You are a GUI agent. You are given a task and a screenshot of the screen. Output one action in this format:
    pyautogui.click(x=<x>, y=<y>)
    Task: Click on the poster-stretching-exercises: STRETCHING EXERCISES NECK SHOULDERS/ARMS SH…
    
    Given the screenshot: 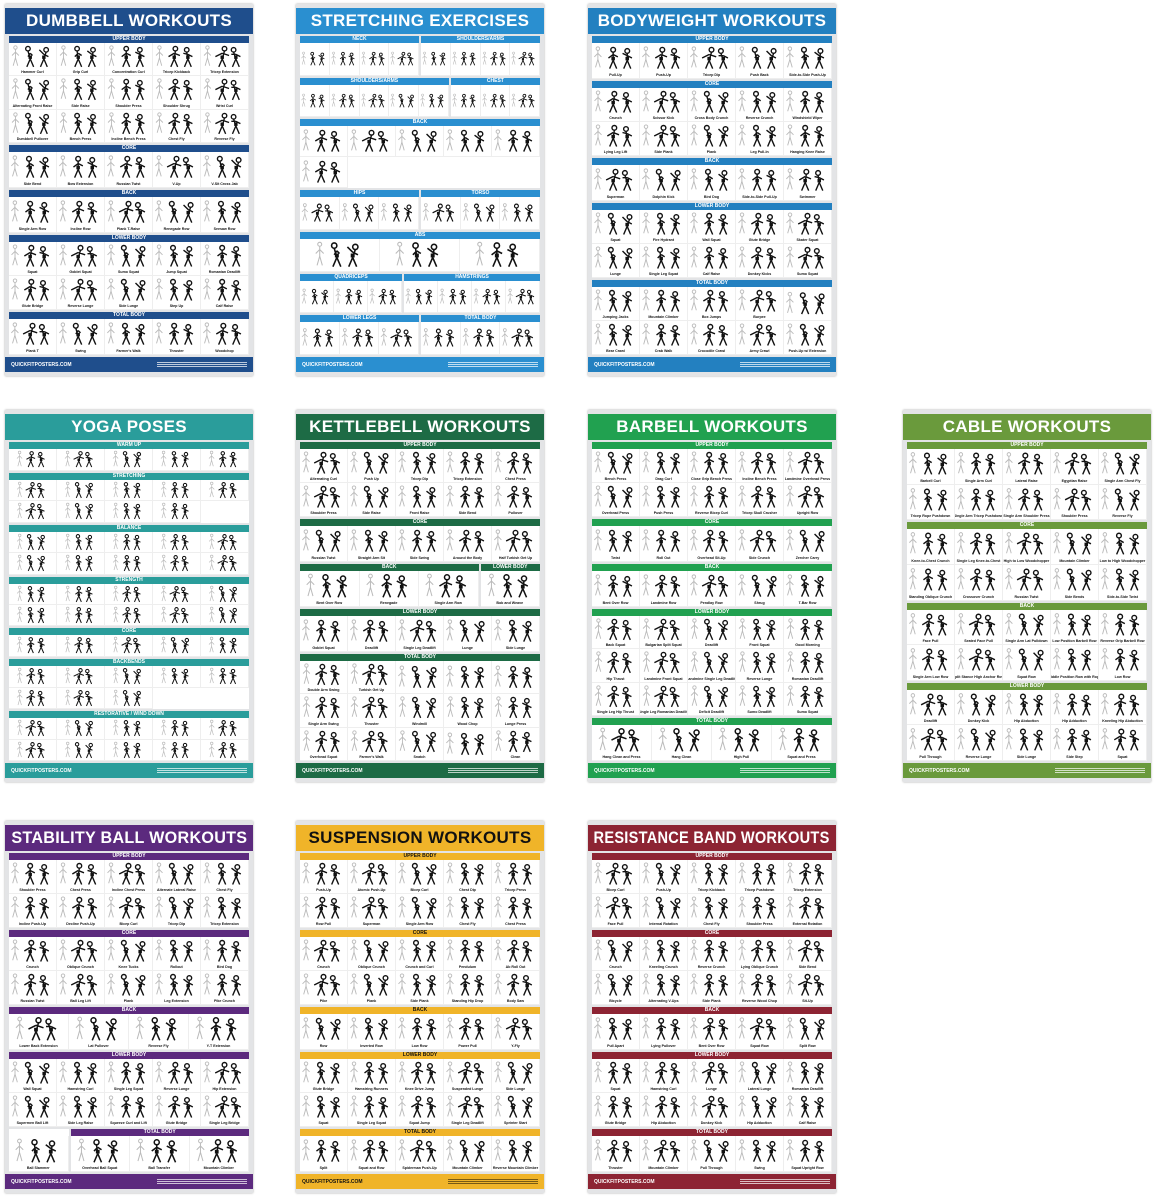 What is the action you would take?
    pyautogui.click(x=420, y=190)
    